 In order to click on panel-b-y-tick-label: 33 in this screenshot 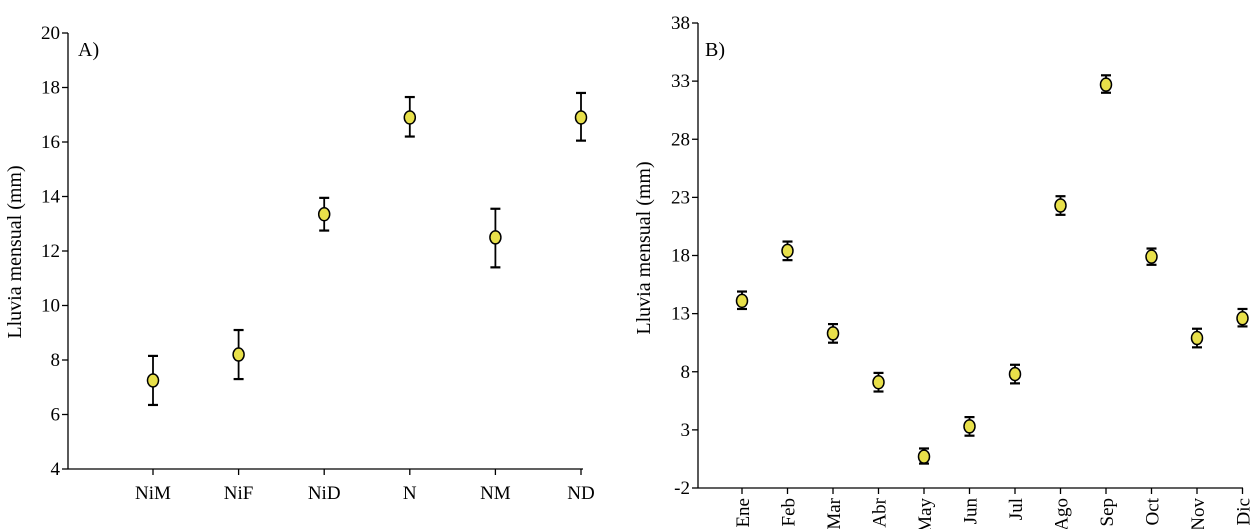, I will do `click(680, 81)`.